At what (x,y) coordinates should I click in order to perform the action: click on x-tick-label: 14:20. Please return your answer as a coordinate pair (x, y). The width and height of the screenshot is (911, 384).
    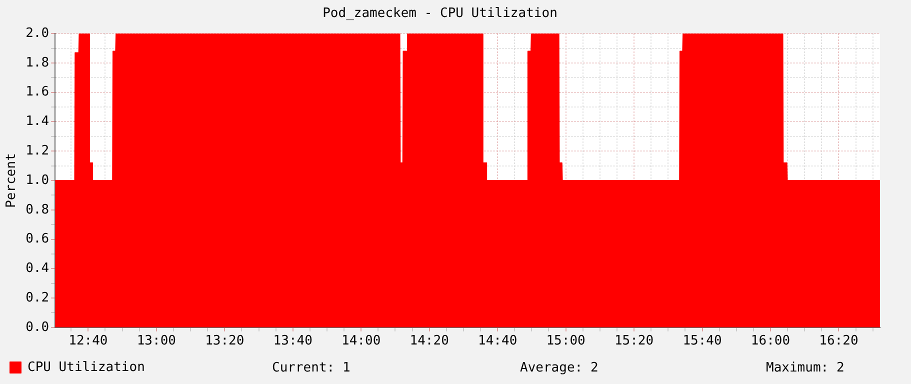
    Looking at the image, I should click on (429, 341).